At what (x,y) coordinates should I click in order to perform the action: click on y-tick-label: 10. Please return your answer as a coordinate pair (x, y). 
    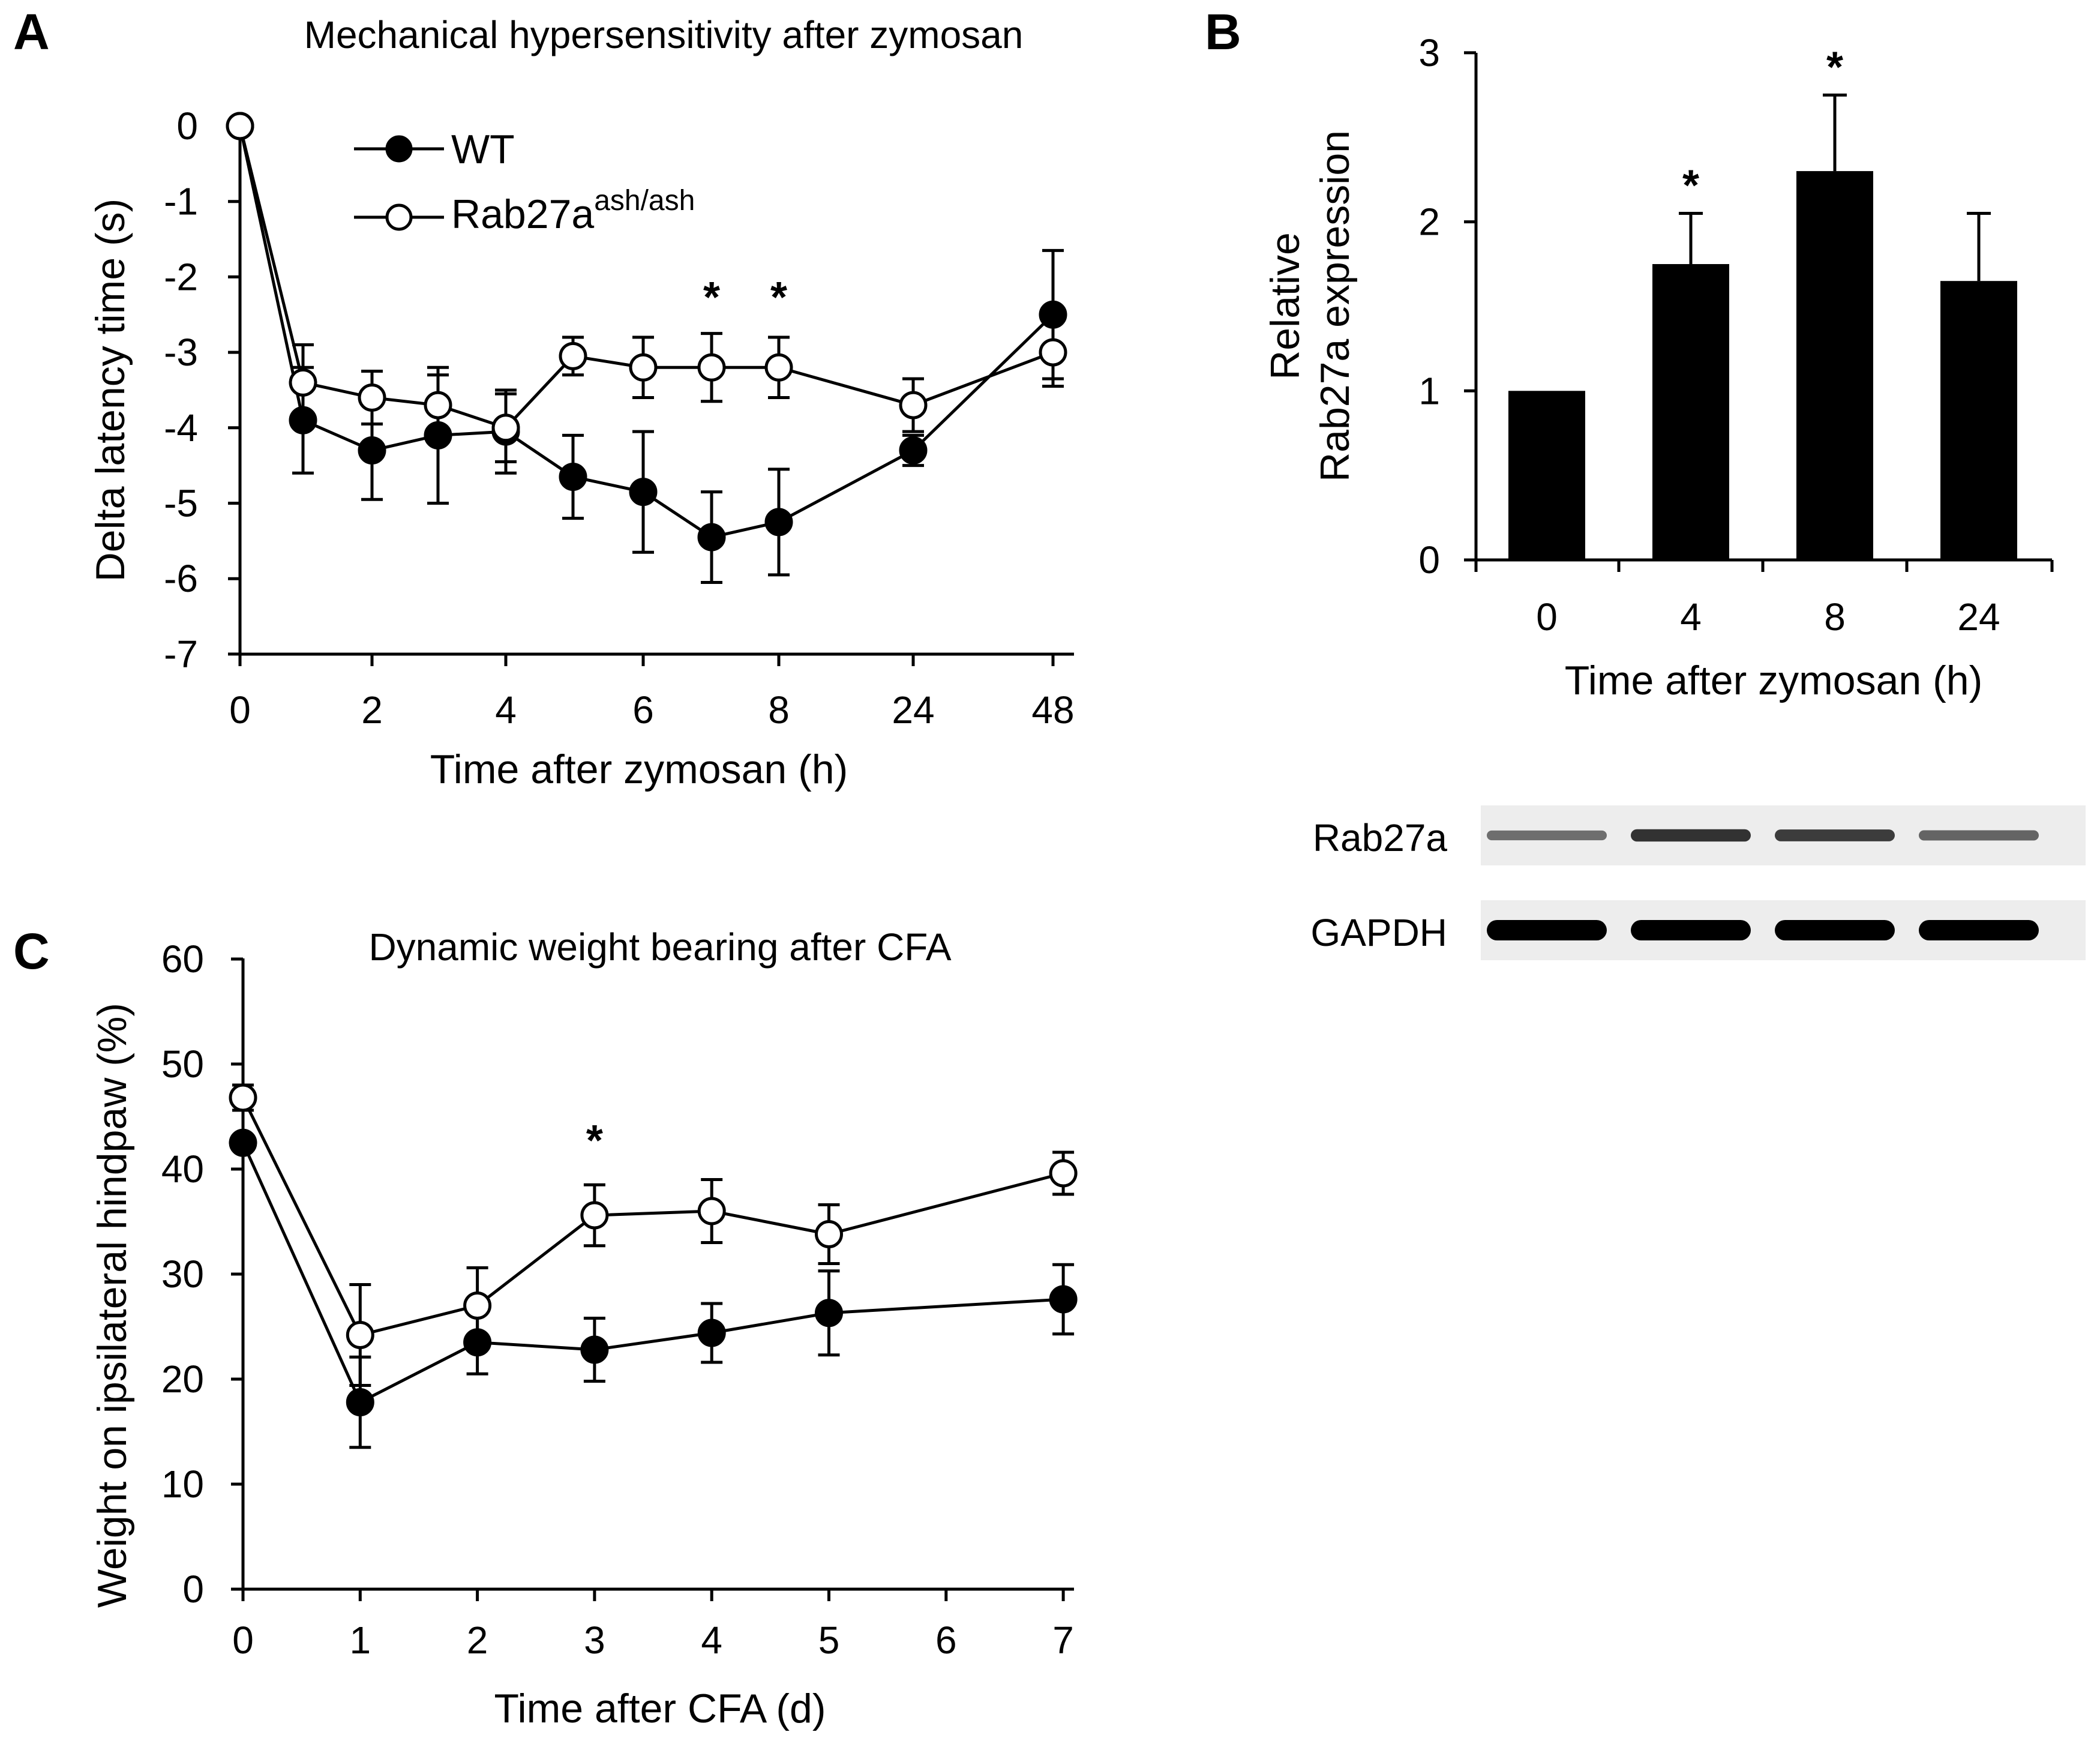
    Looking at the image, I should click on (182, 1484).